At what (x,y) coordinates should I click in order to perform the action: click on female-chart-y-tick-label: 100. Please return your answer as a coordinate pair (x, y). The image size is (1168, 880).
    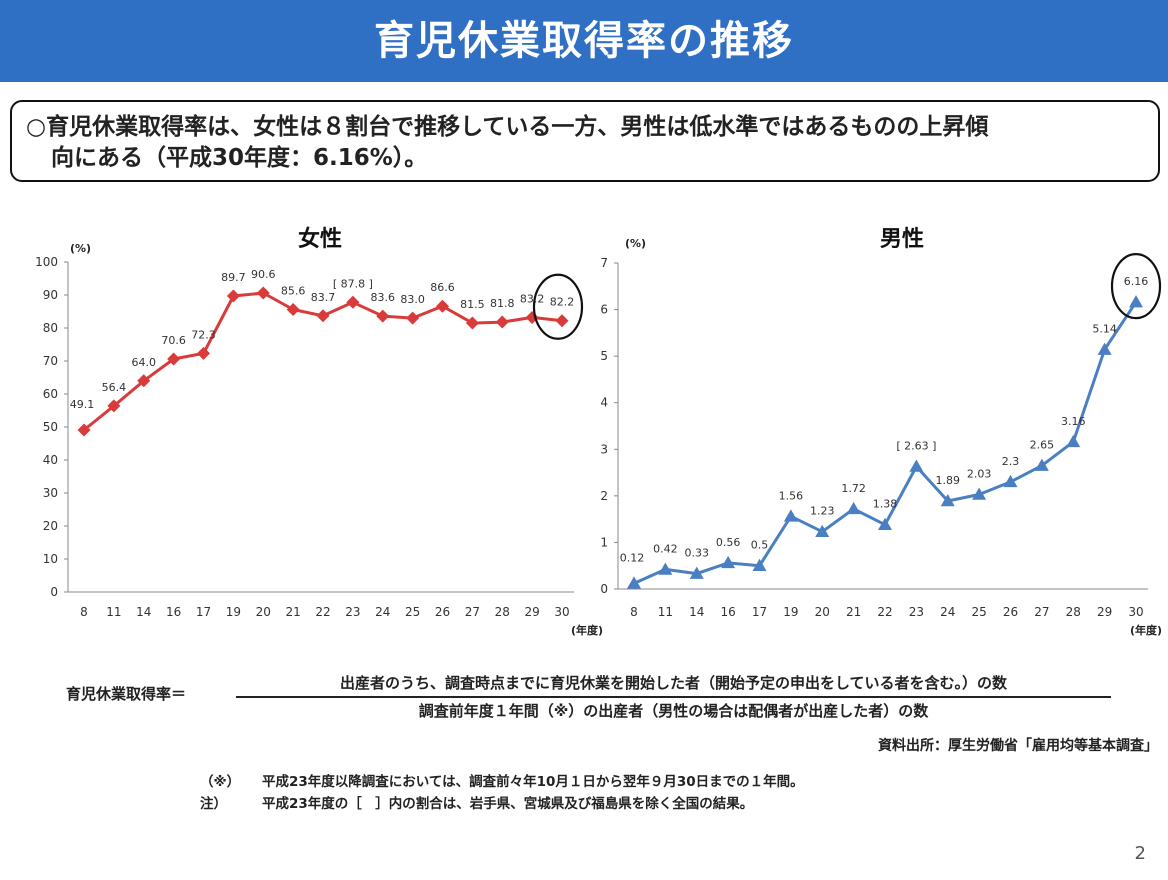
    Looking at the image, I should click on (46, 262).